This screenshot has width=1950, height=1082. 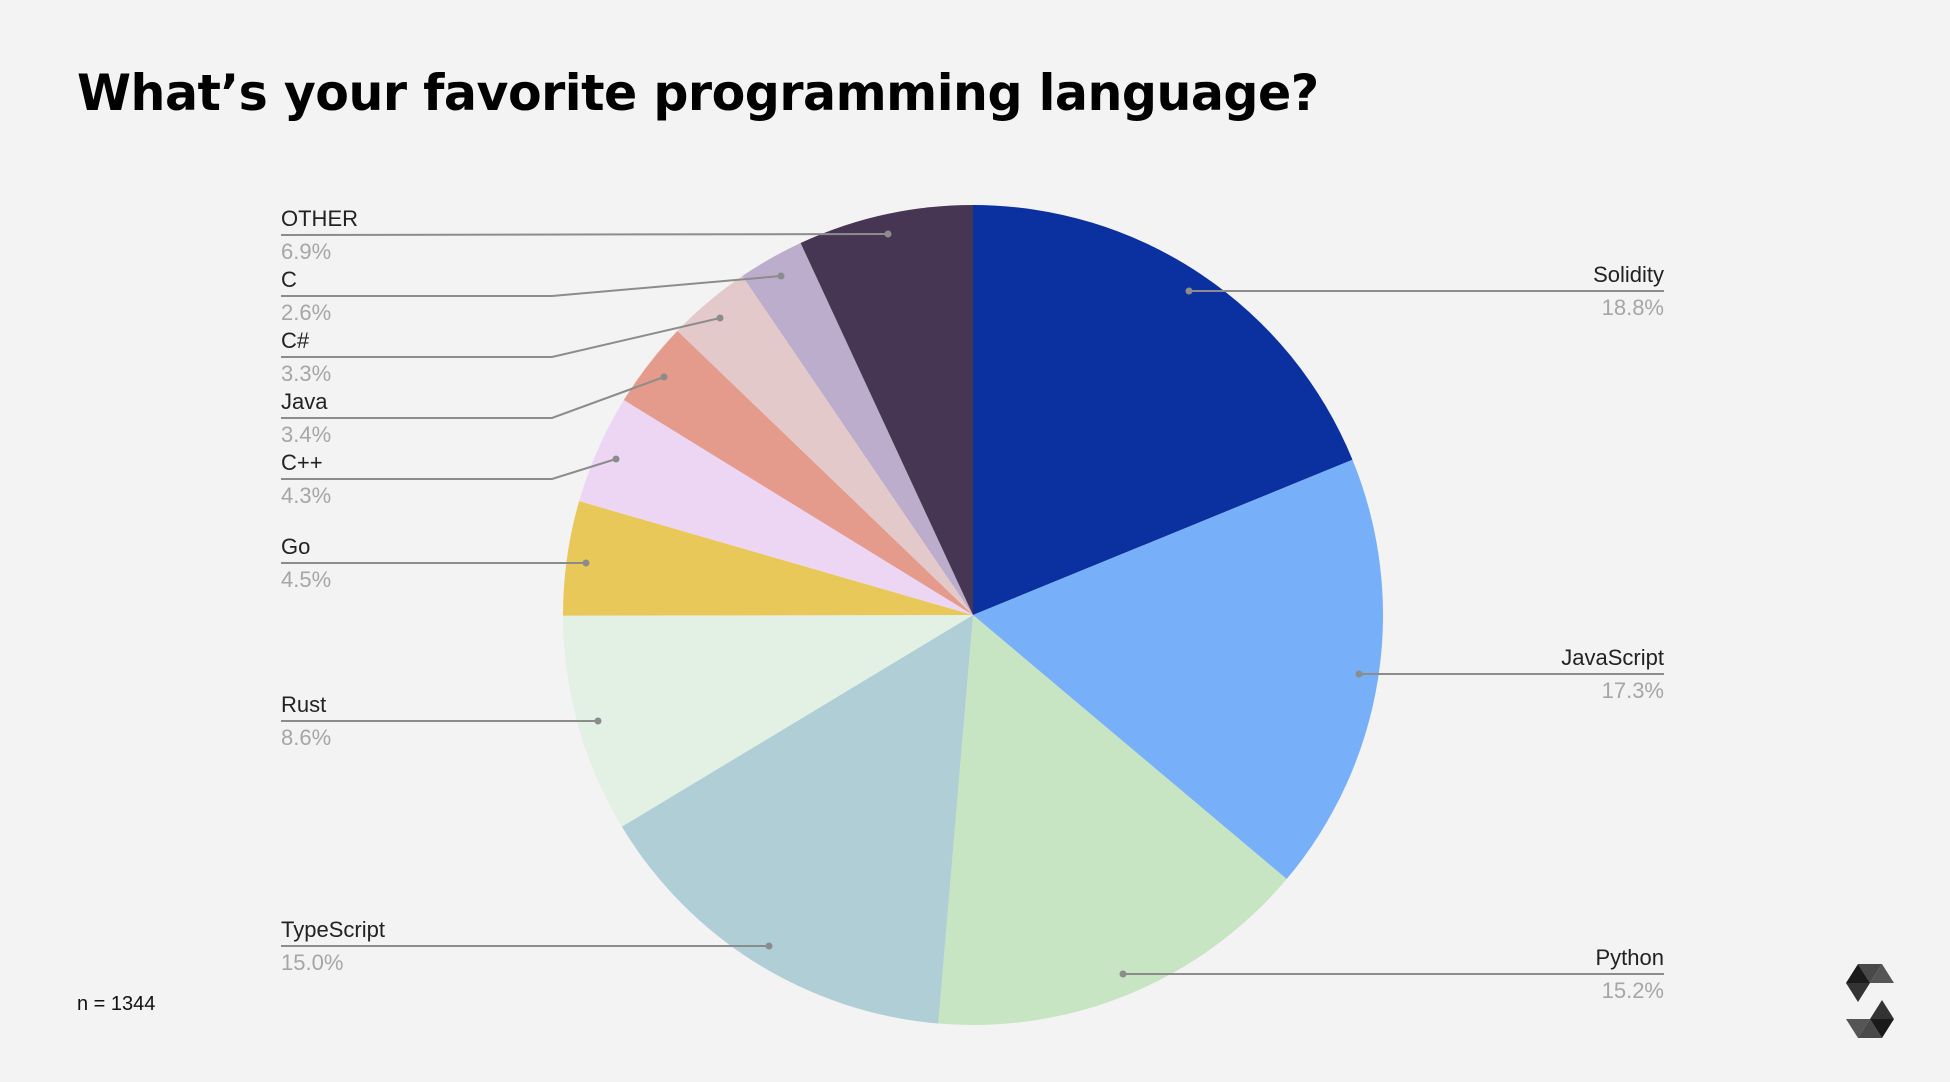 What do you see at coordinates (501, 337) in the screenshot?
I see `leader-line-csharp` at bounding box center [501, 337].